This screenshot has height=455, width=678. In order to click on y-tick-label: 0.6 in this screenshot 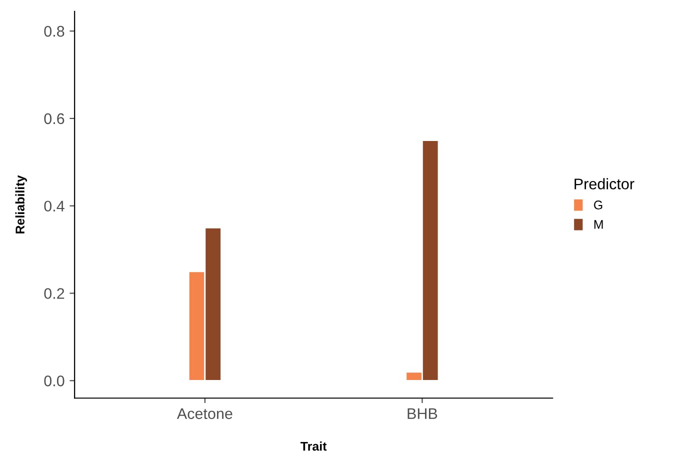, I will do `click(54, 118)`.